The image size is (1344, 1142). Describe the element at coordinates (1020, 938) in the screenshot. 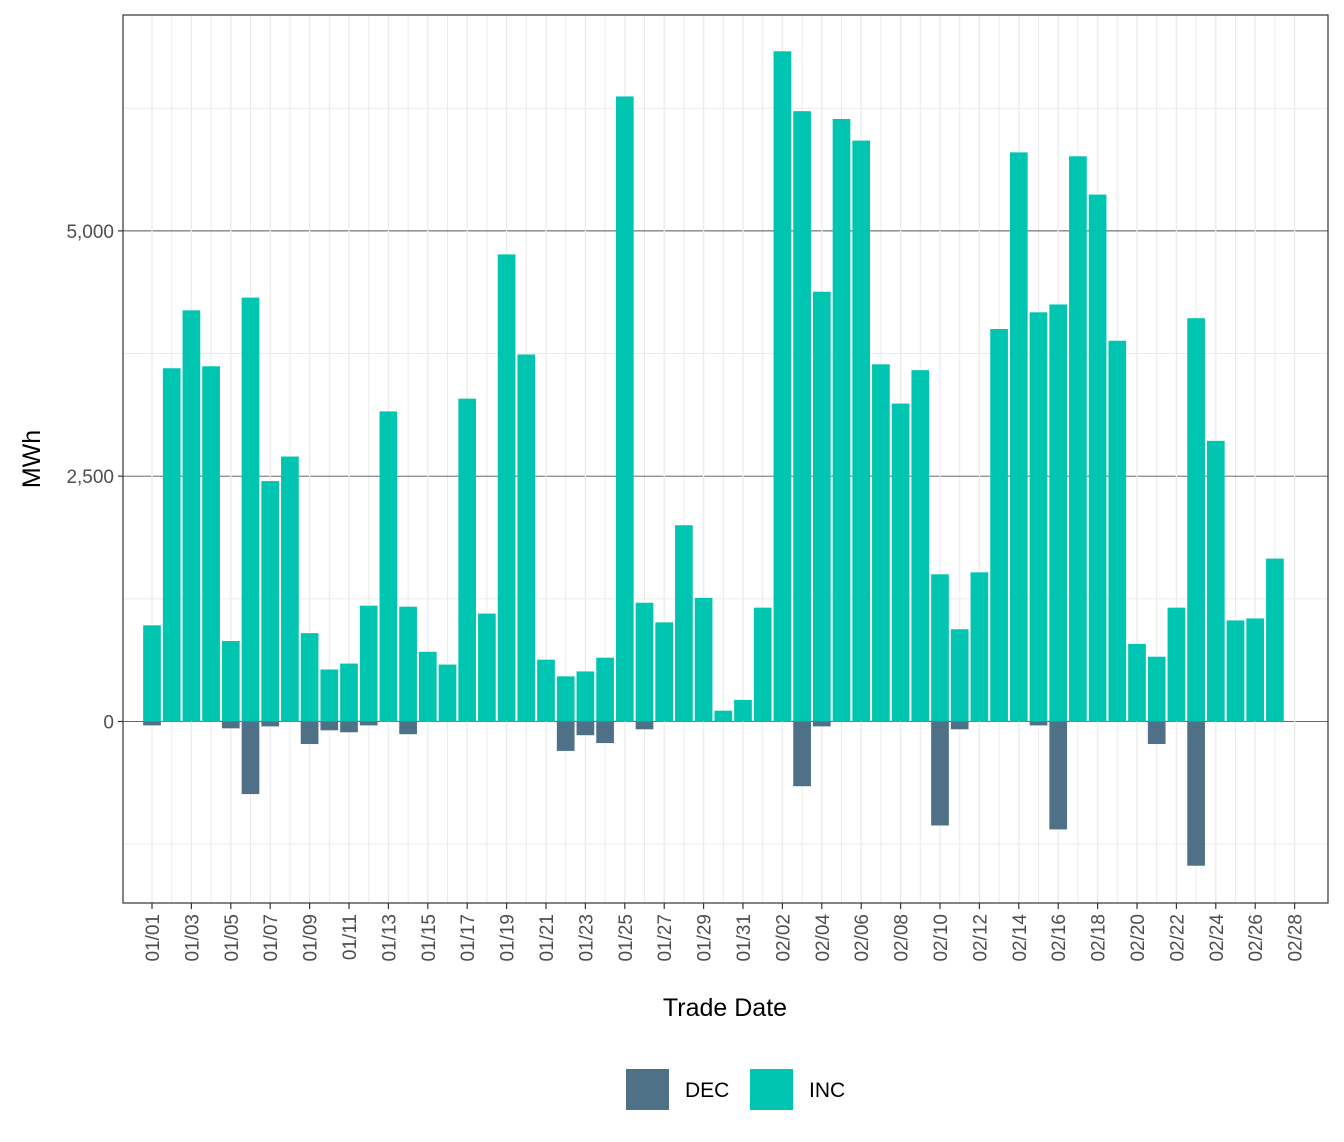

I see `x-tick-label: 02/14` at that location.